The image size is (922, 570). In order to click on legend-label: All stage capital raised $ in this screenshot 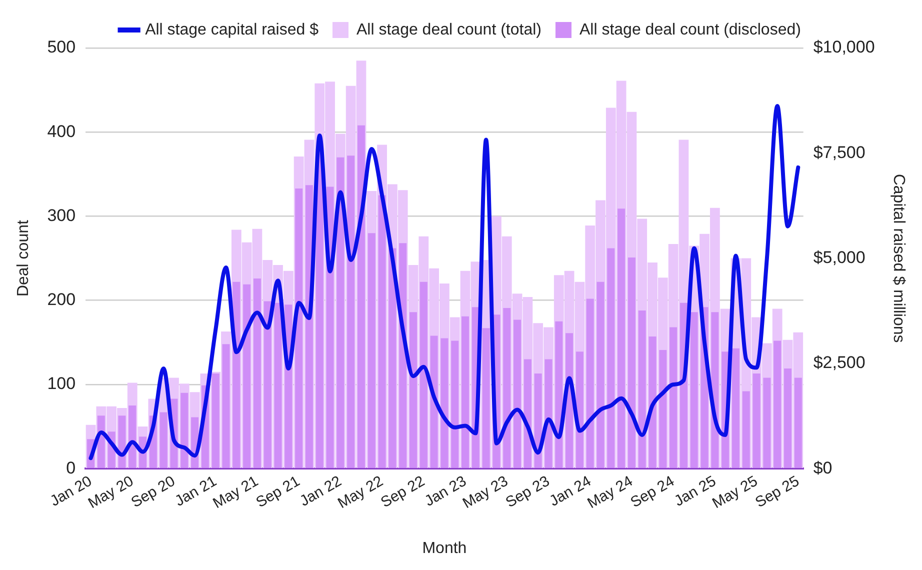, I will do `click(232, 29)`.